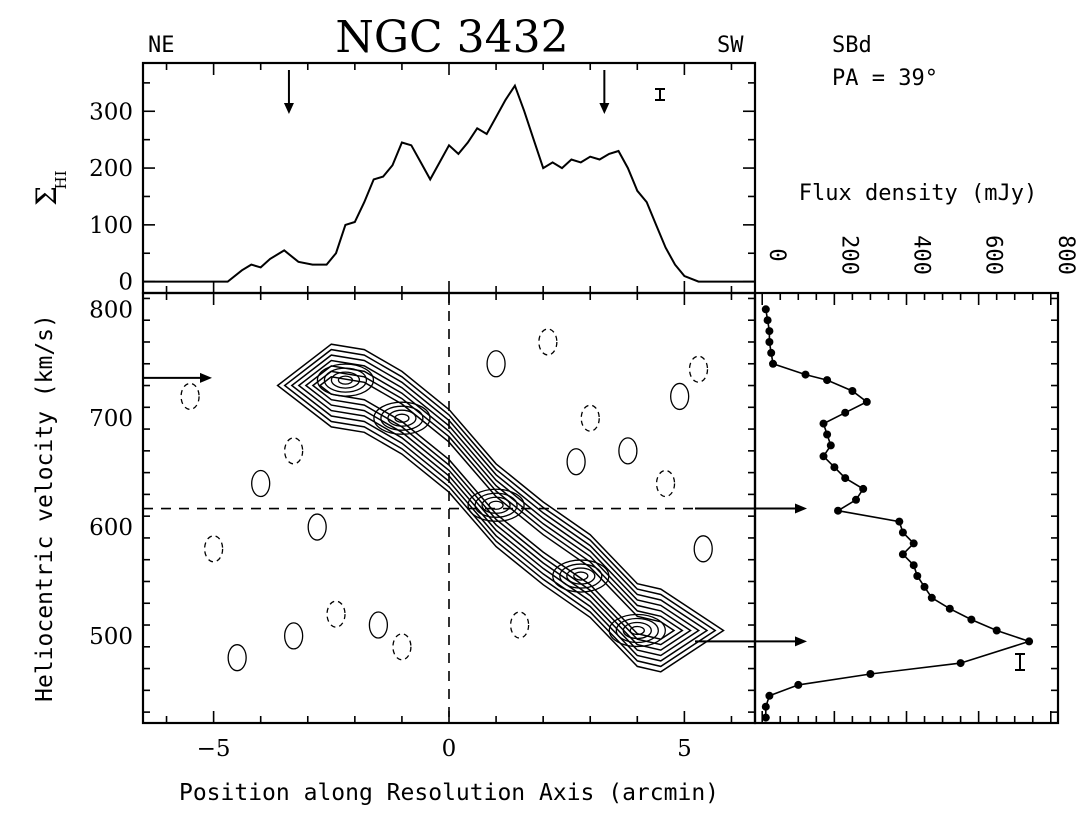  I want to click on pv-x-tick-label: 5, so click(684, 749).